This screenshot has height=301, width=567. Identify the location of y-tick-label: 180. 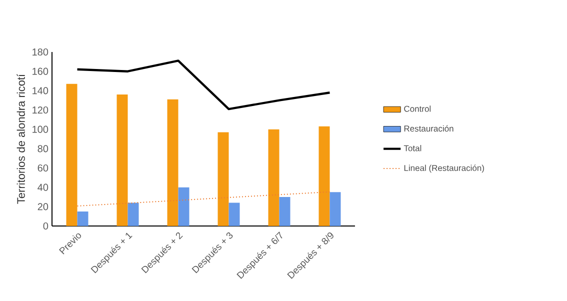
(40, 52).